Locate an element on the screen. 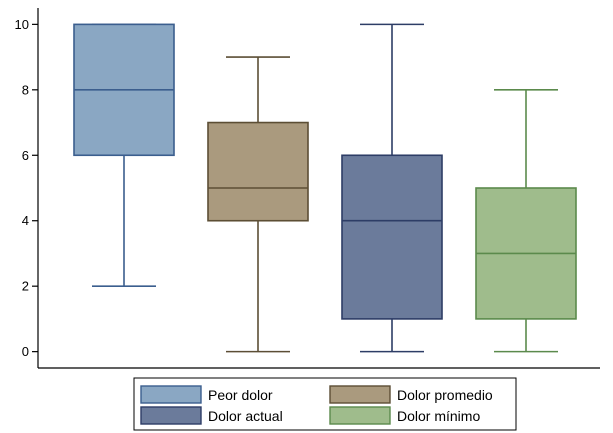 Image resolution: width=613 pixels, height=433 pixels. legend-label: Dolor mínimo is located at coordinates (438, 416).